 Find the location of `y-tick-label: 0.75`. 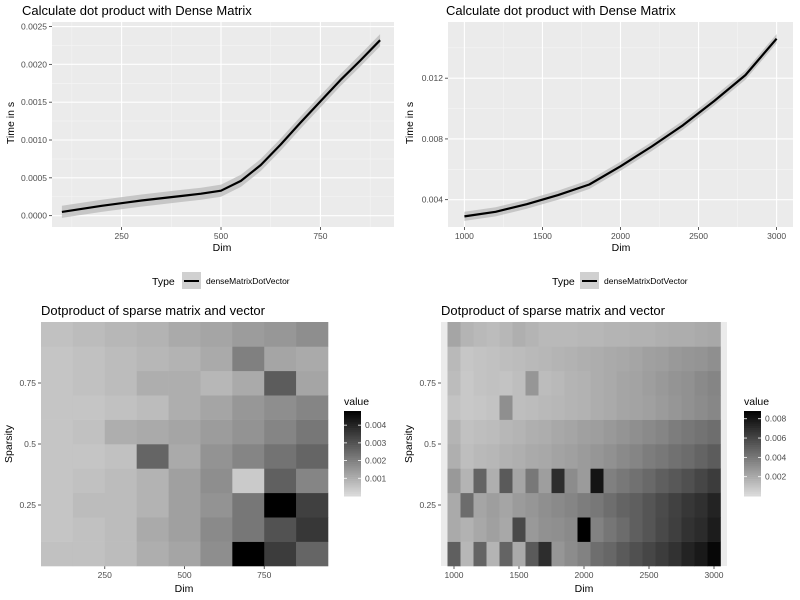

y-tick-label: 0.75 is located at coordinates (427, 383).